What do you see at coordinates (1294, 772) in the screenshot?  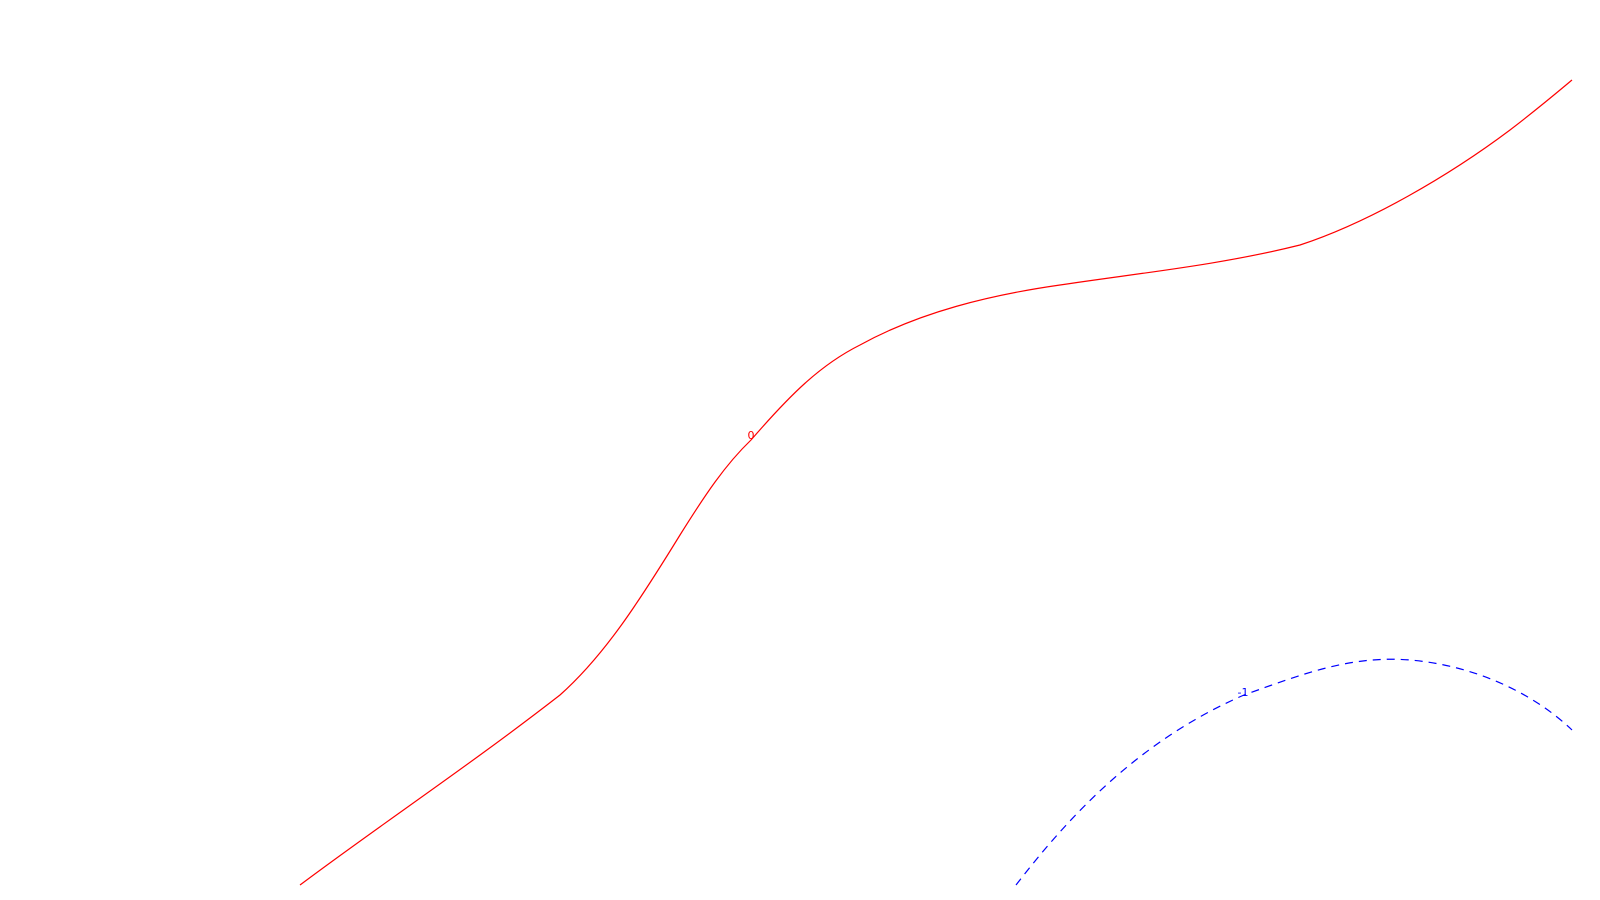 I see `contour-line-level-neg1` at bounding box center [1294, 772].